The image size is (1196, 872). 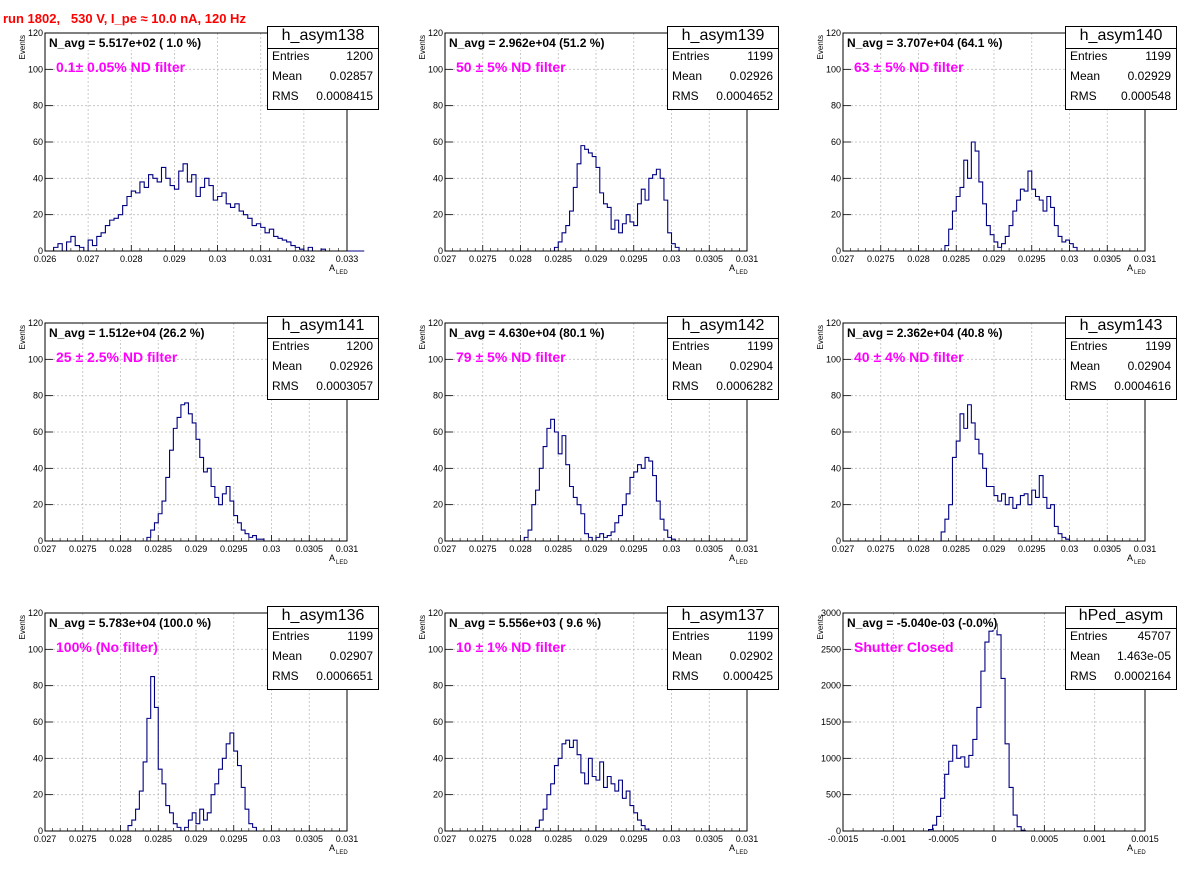 I want to click on stats-row-mean: Mean 0.02907, so click(x=323, y=659).